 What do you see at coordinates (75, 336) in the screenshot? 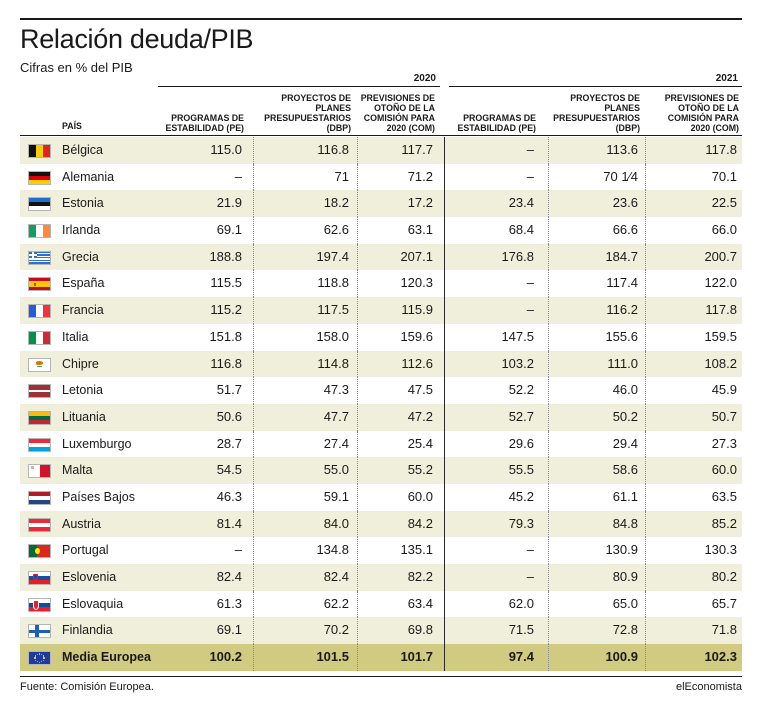
I see `country-name: Italia` at bounding box center [75, 336].